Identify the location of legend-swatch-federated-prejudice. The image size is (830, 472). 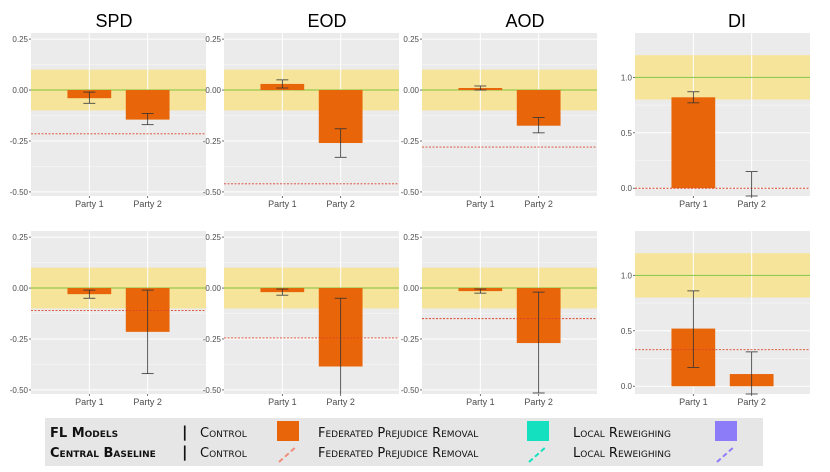
(726, 431).